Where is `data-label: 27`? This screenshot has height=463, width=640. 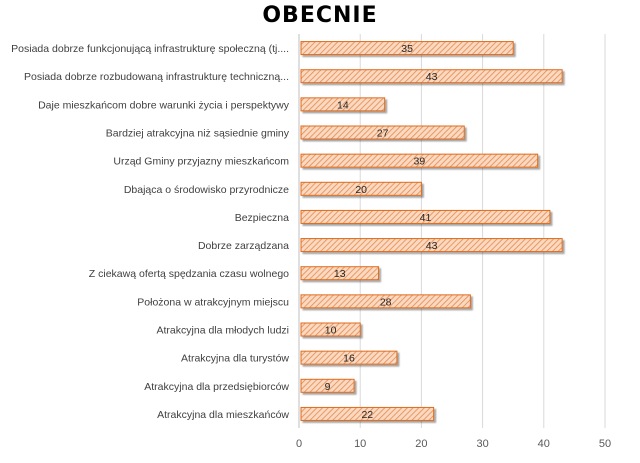 data-label: 27 is located at coordinates (383, 134).